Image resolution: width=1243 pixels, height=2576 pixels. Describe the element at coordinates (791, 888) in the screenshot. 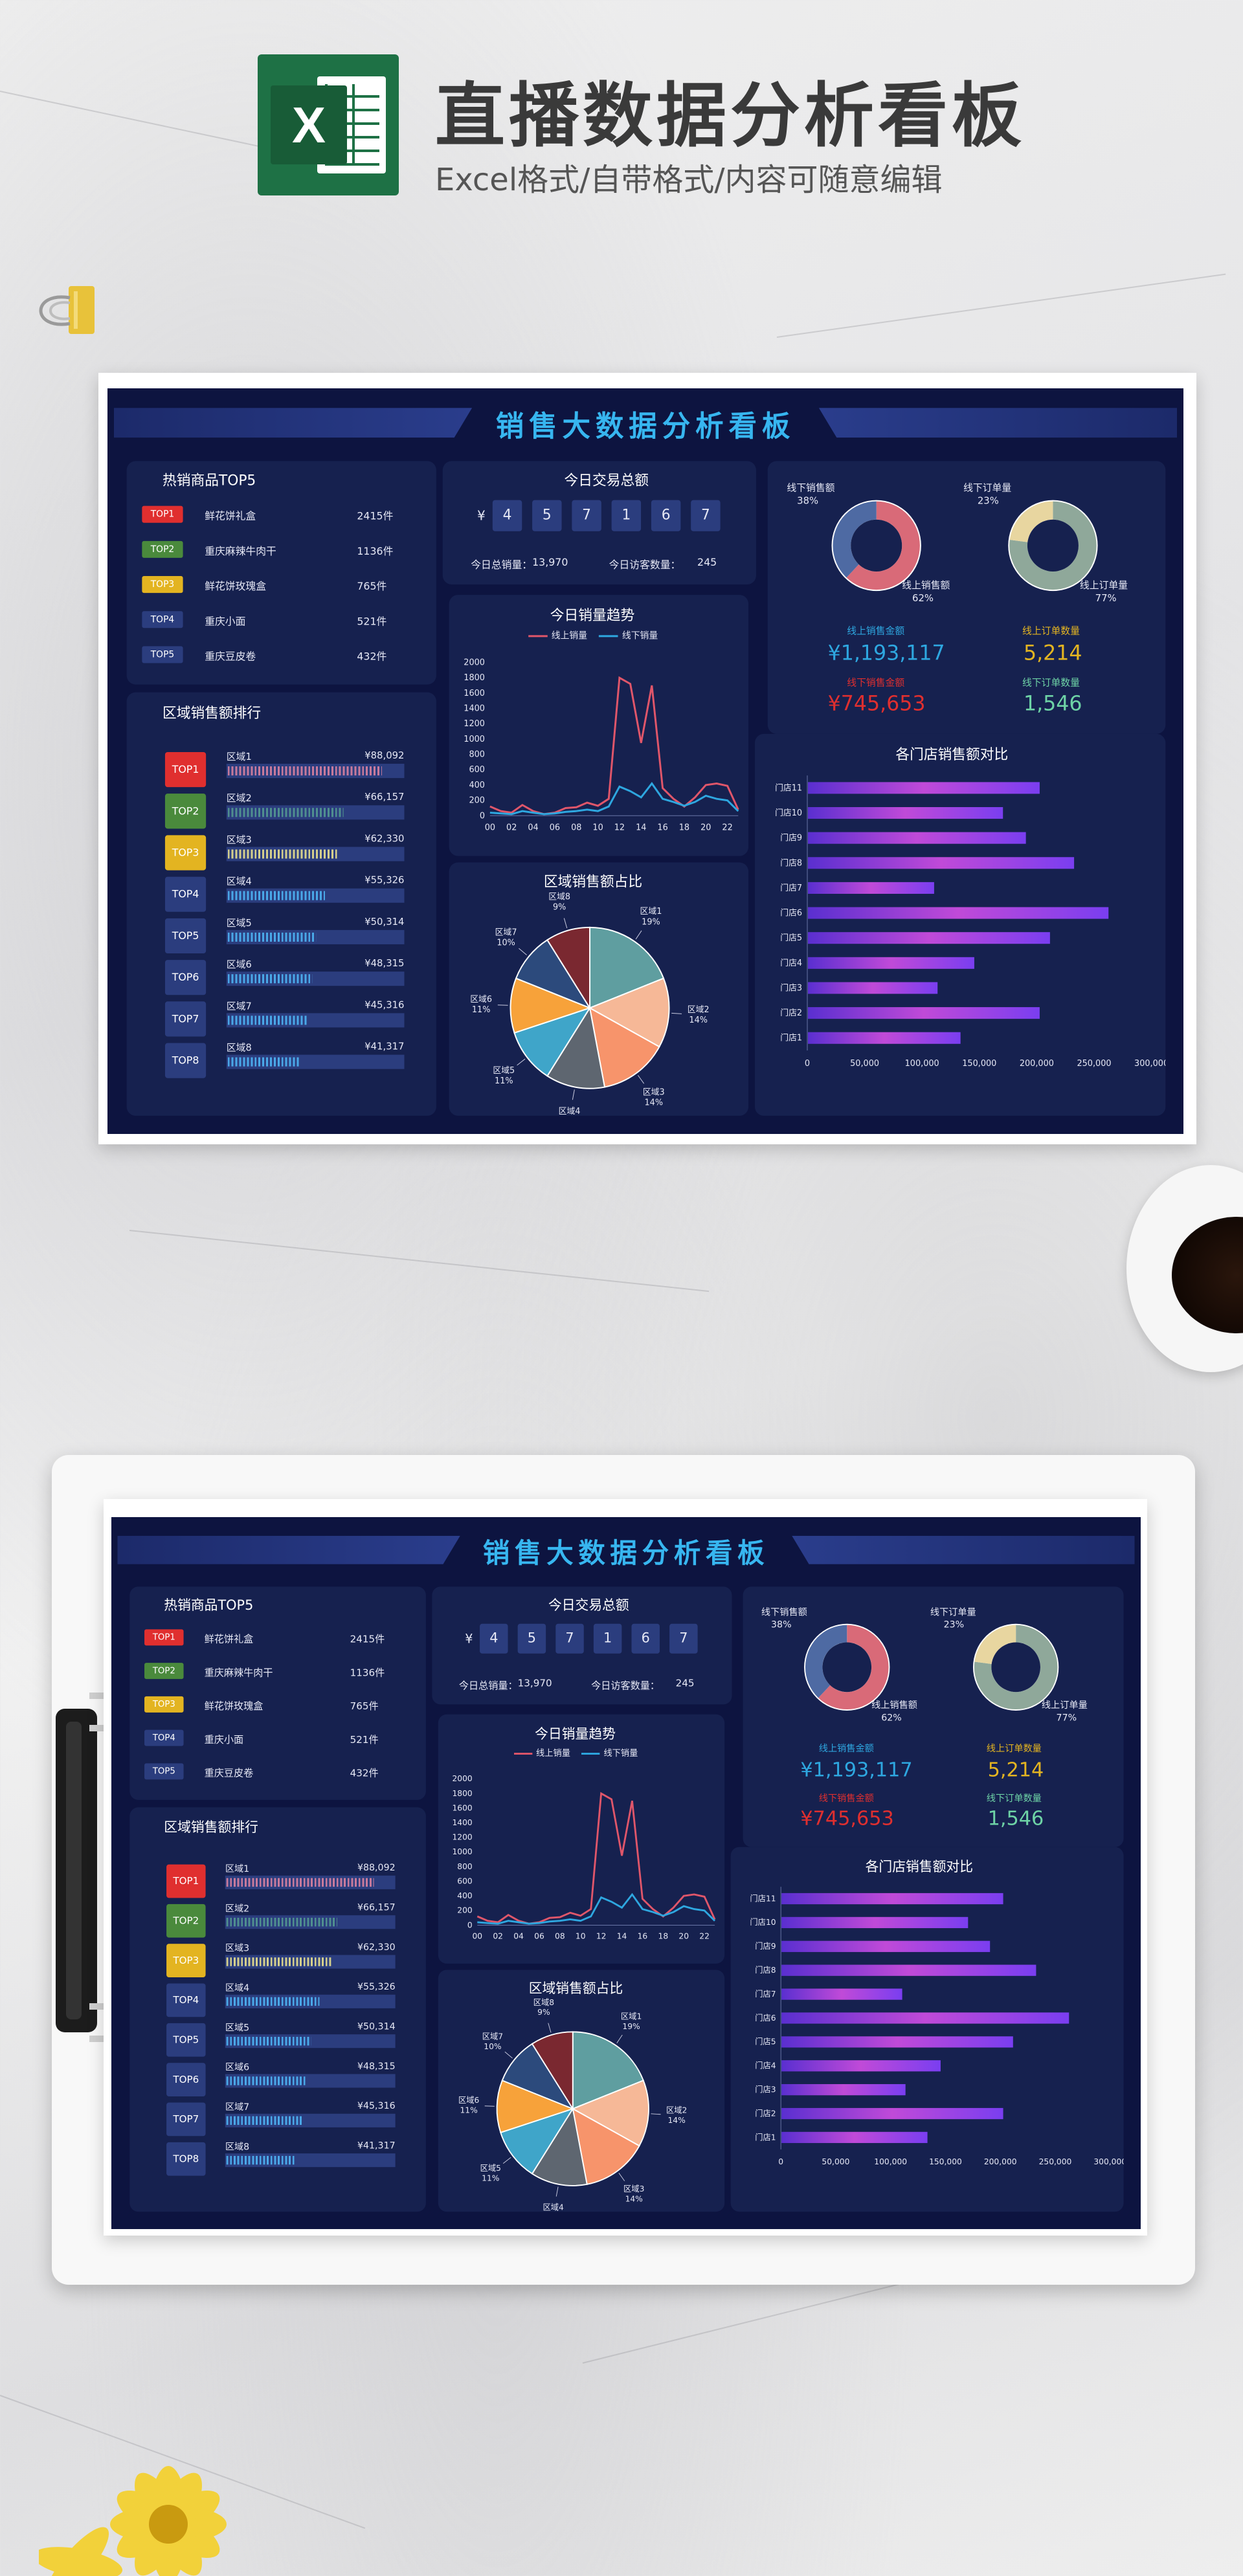

I see `bar-category-label: 门店7` at that location.